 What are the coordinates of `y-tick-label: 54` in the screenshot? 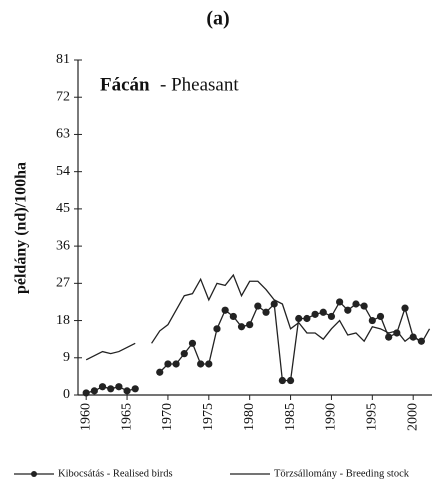 It's located at (63, 171).